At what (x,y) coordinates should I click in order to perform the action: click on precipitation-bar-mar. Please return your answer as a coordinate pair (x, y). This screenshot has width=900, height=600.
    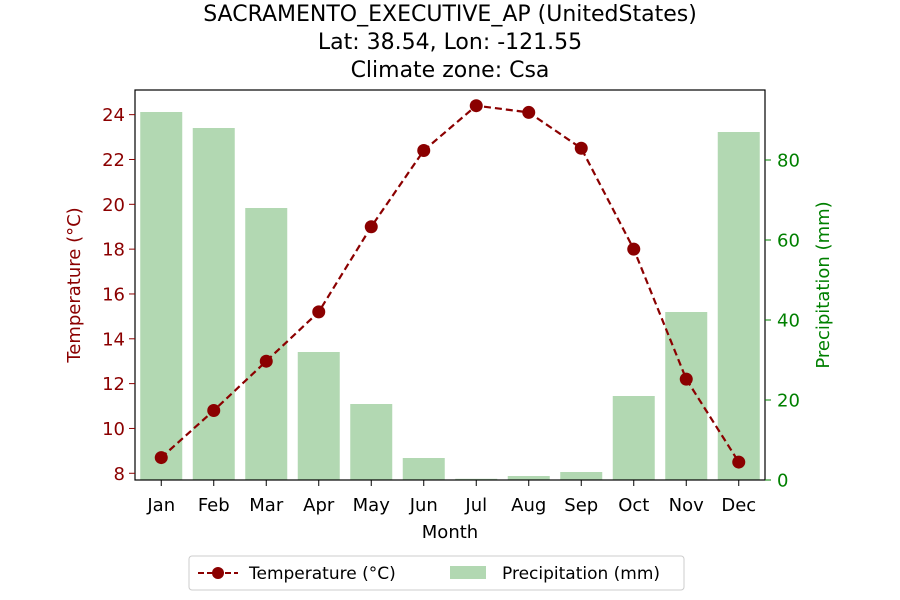
    Looking at the image, I should click on (266, 344).